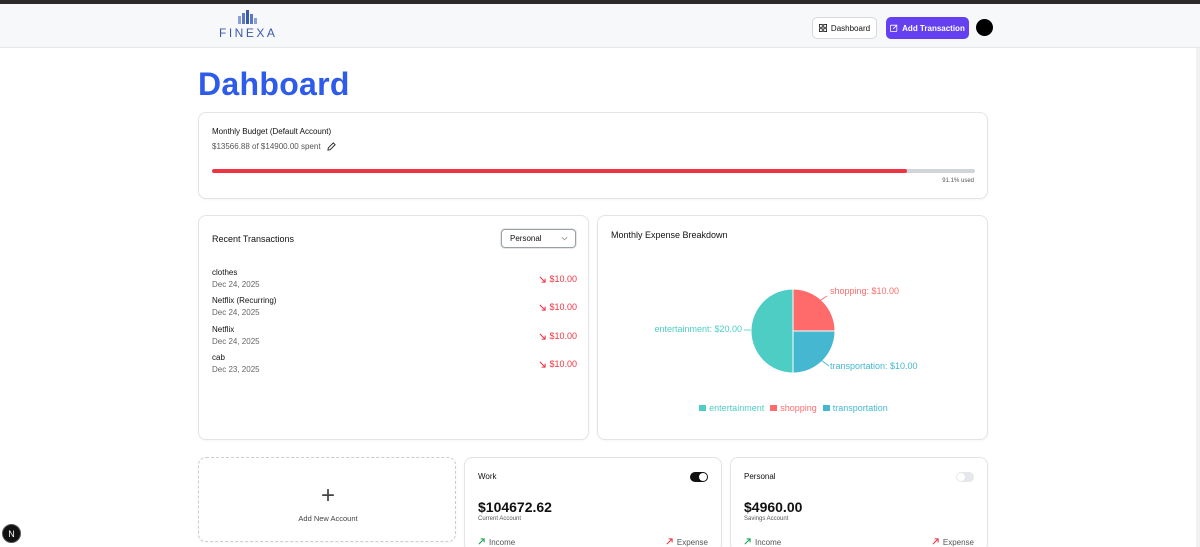 The width and height of the screenshot is (1200, 547). What do you see at coordinates (1198, 297) in the screenshot?
I see `scrollbar-track` at bounding box center [1198, 297].